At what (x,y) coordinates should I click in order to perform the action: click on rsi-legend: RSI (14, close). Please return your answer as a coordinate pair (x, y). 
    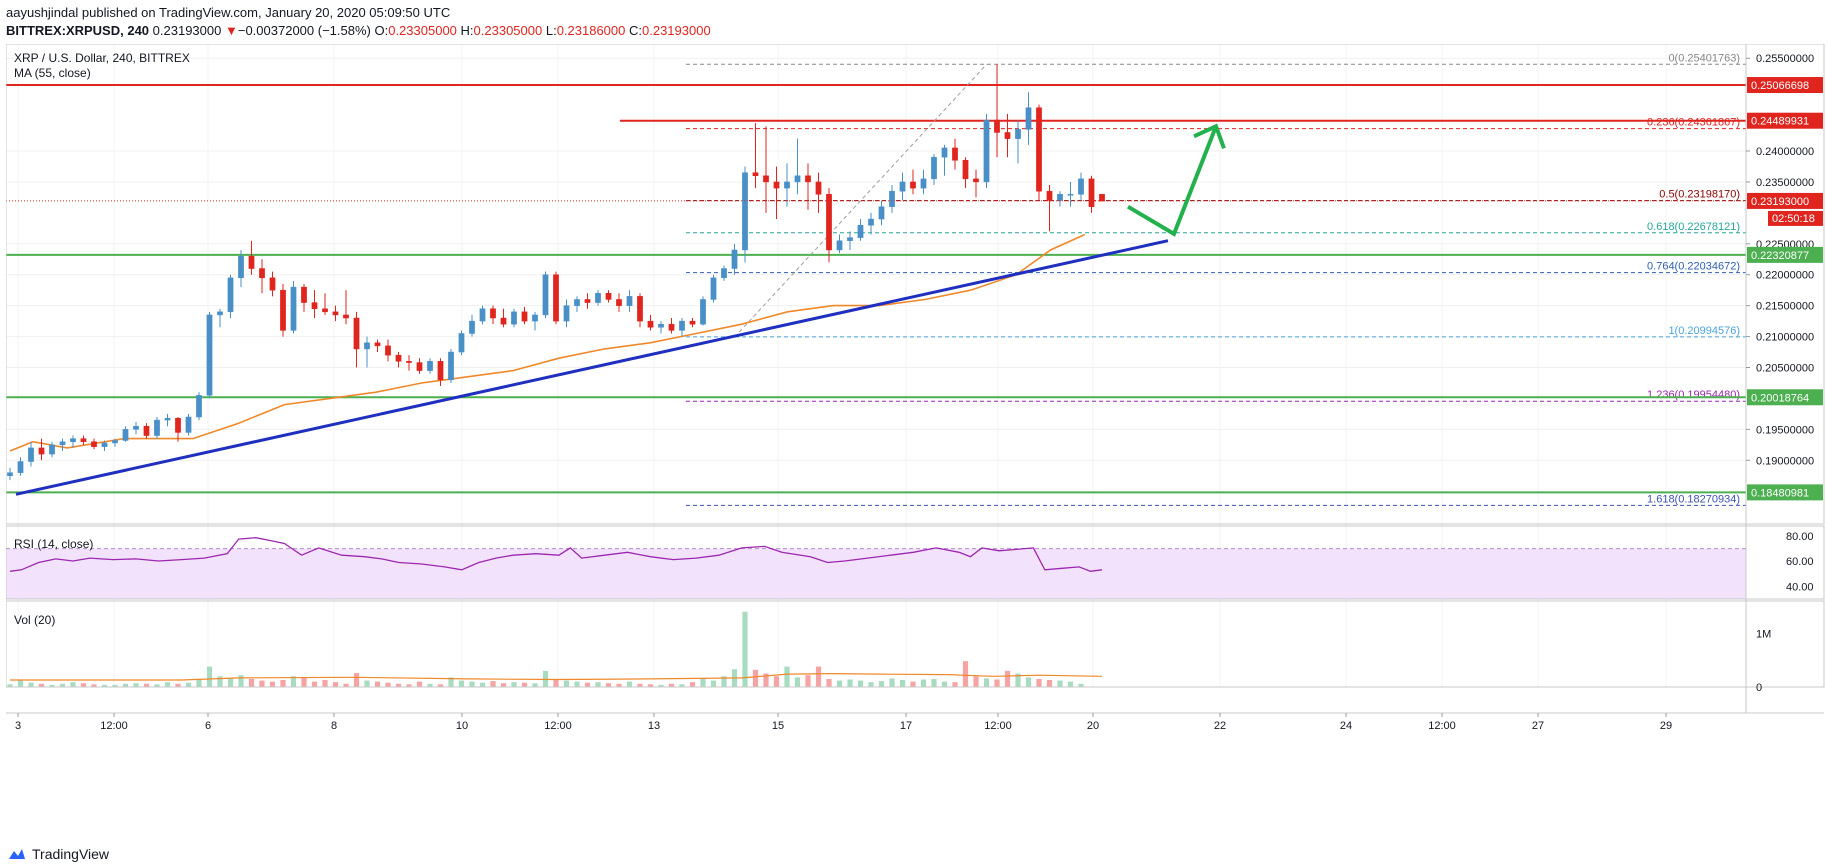
    Looking at the image, I should click on (53, 544).